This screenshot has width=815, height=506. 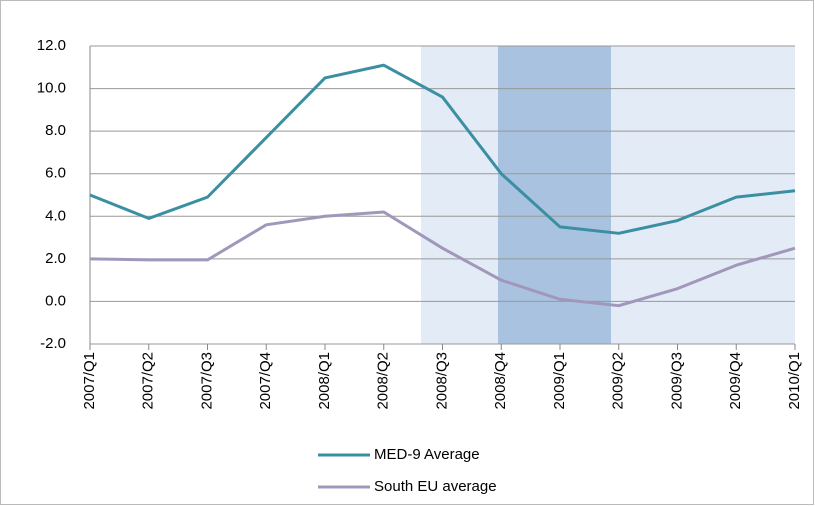 What do you see at coordinates (55, 130) in the screenshot?
I see `y-tick-label: 8.0` at bounding box center [55, 130].